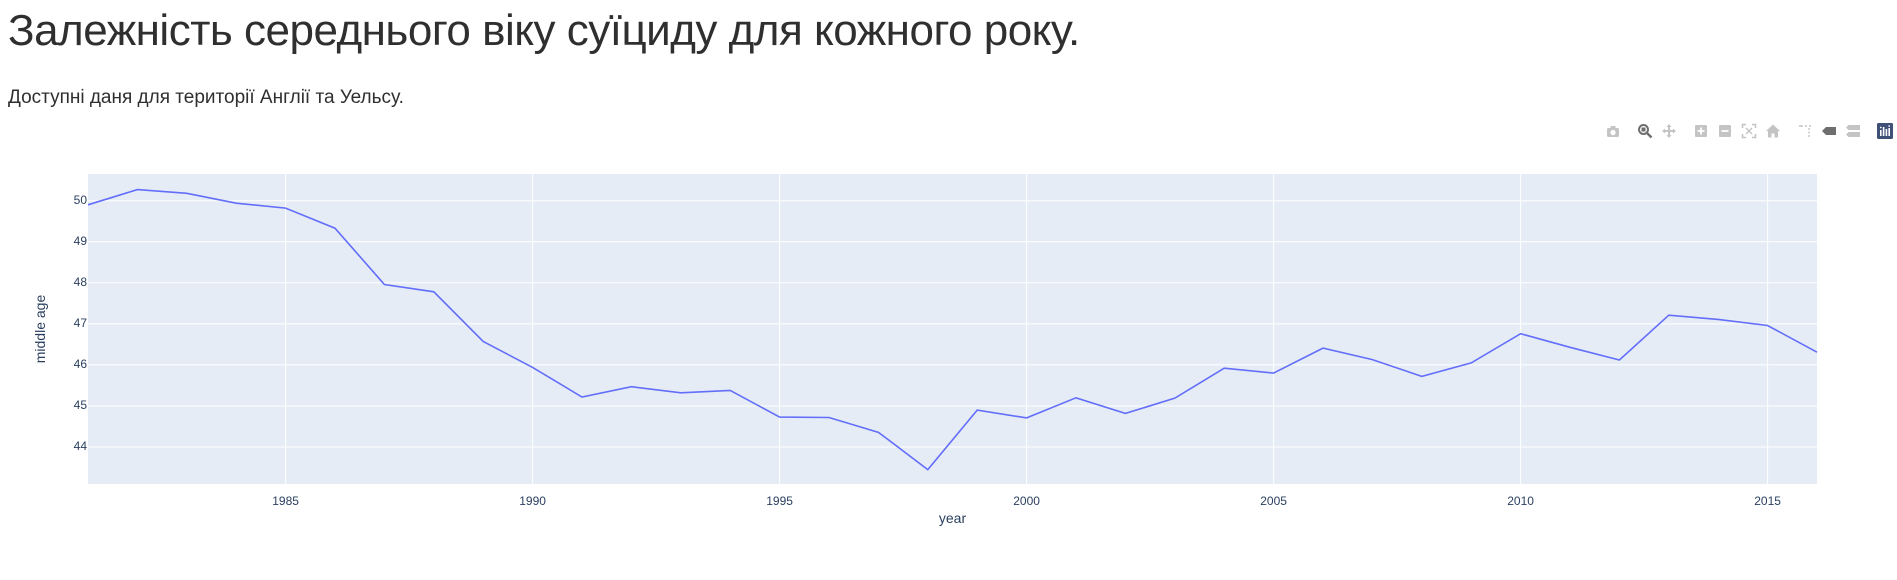 The width and height of the screenshot is (1897, 580). What do you see at coordinates (81, 241) in the screenshot?
I see `y-tick-label: 49` at bounding box center [81, 241].